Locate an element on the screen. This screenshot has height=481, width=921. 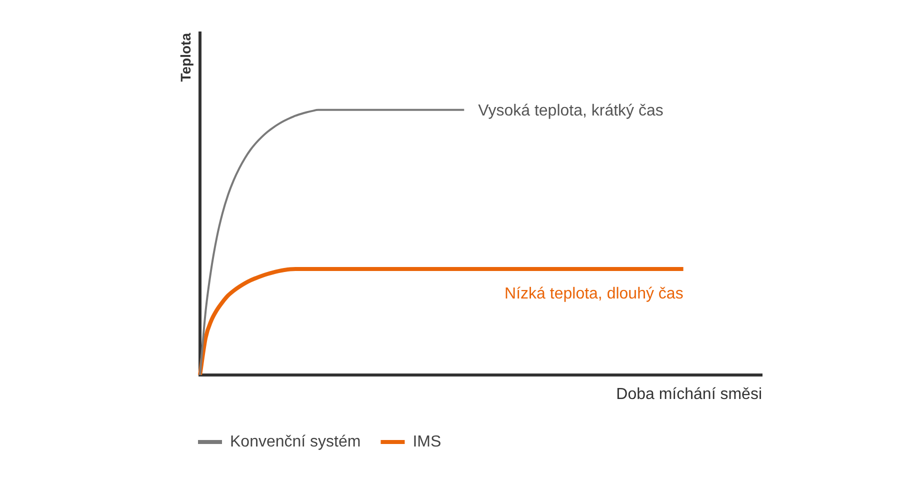
x-axis-title: Doba míchání směsi is located at coordinates (689, 394).